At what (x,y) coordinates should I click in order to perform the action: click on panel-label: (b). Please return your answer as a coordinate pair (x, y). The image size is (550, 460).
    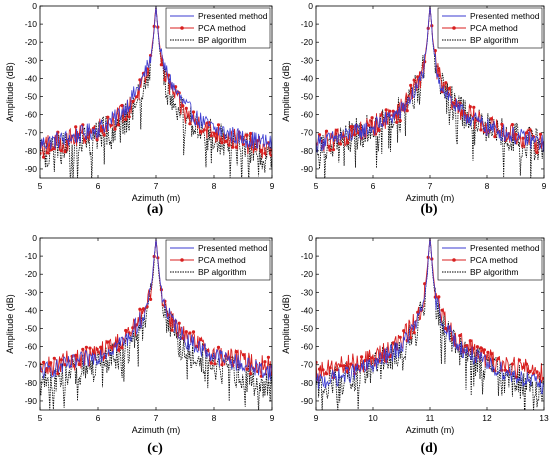
    Looking at the image, I should click on (428, 209).